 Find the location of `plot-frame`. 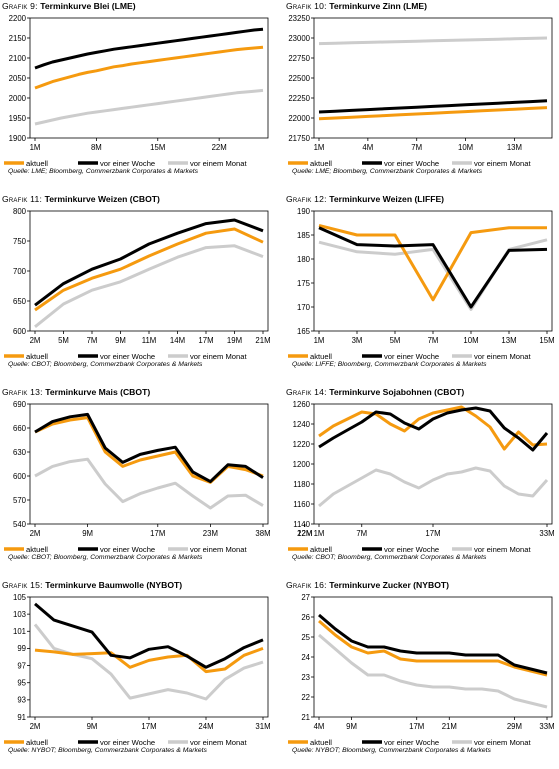

plot-frame is located at coordinates (149, 464).